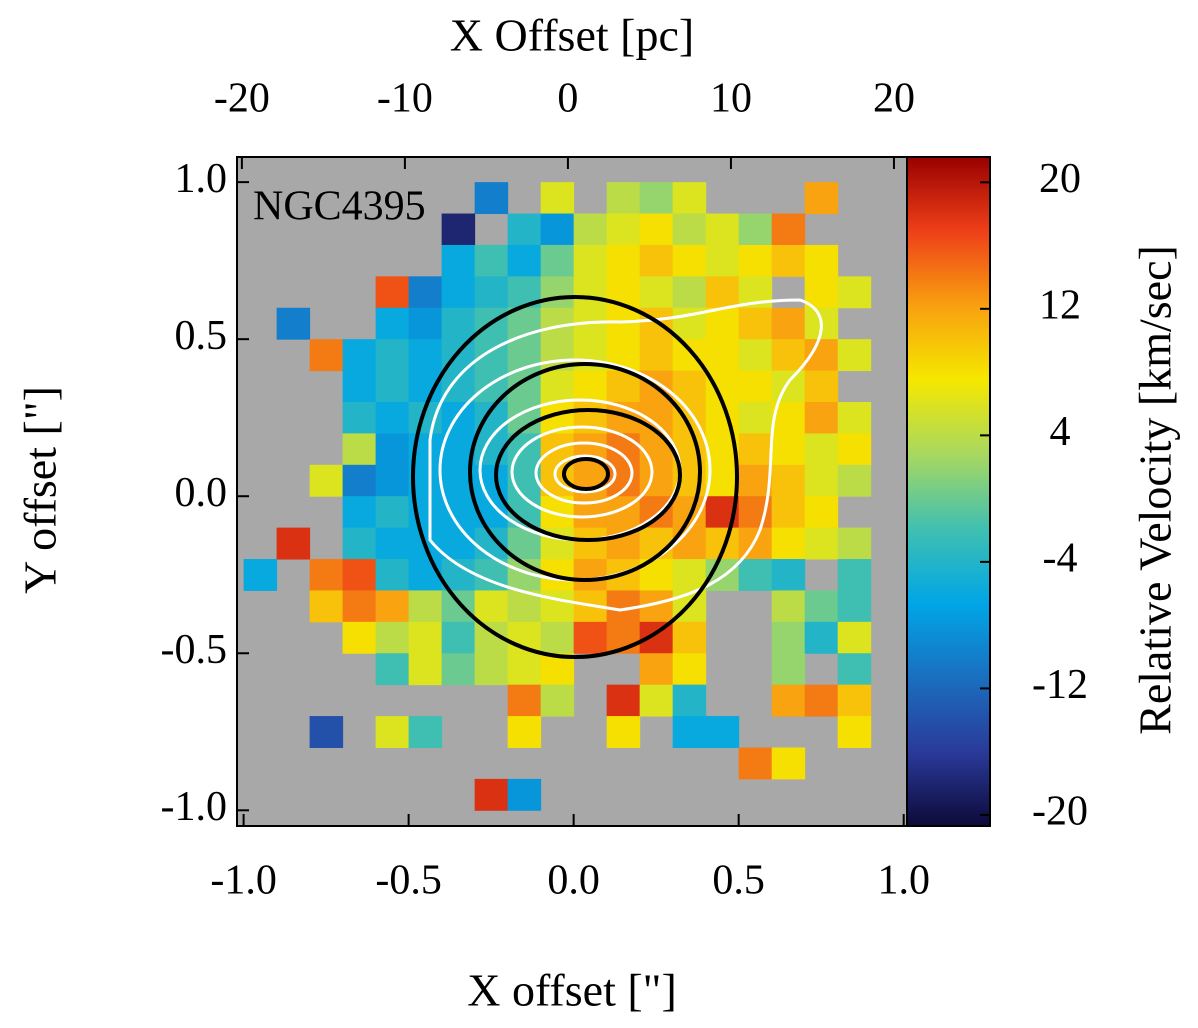 This screenshot has height=1028, width=1198. Describe the element at coordinates (243, 881) in the screenshot. I see `x-tick-label: -1.0` at that location.